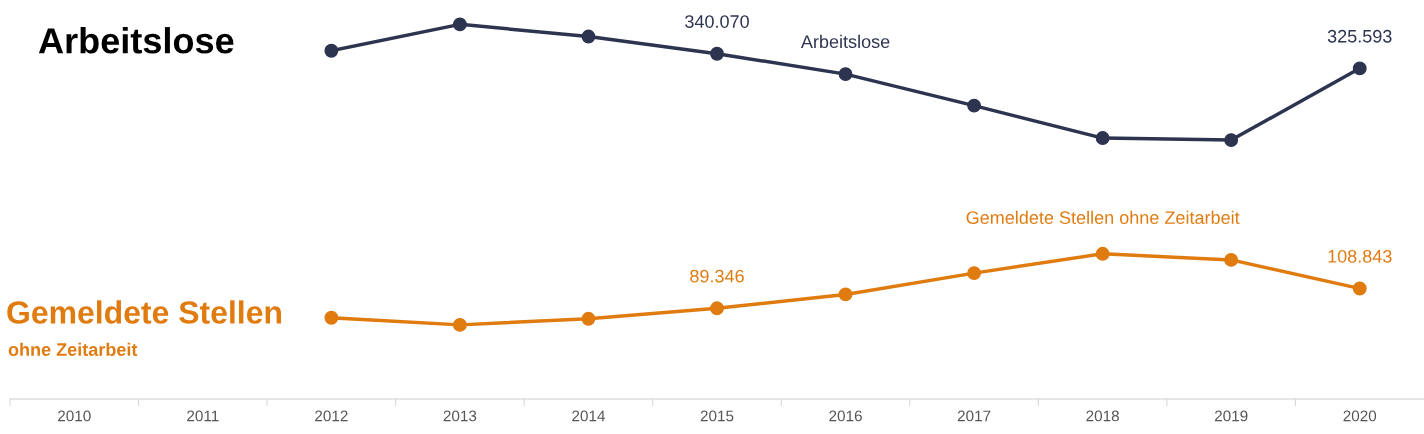 The width and height of the screenshot is (1424, 434). I want to click on series-label: Arbeitslose, so click(845, 41).